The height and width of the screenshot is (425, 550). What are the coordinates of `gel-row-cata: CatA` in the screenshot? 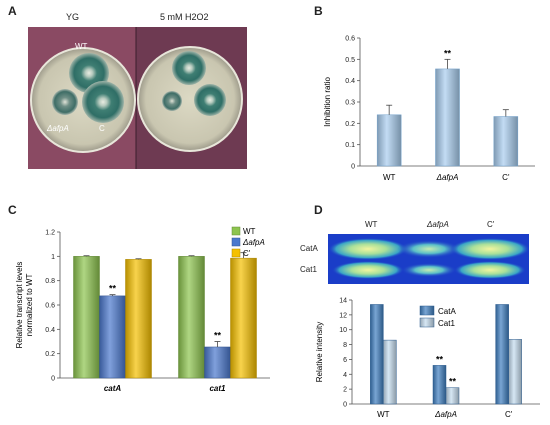 It's located at (309, 248).